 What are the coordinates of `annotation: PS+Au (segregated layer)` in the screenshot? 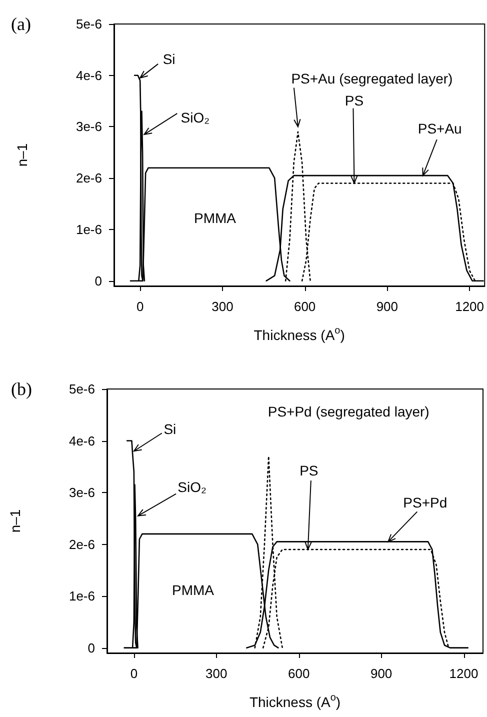 It's located at (372, 78).